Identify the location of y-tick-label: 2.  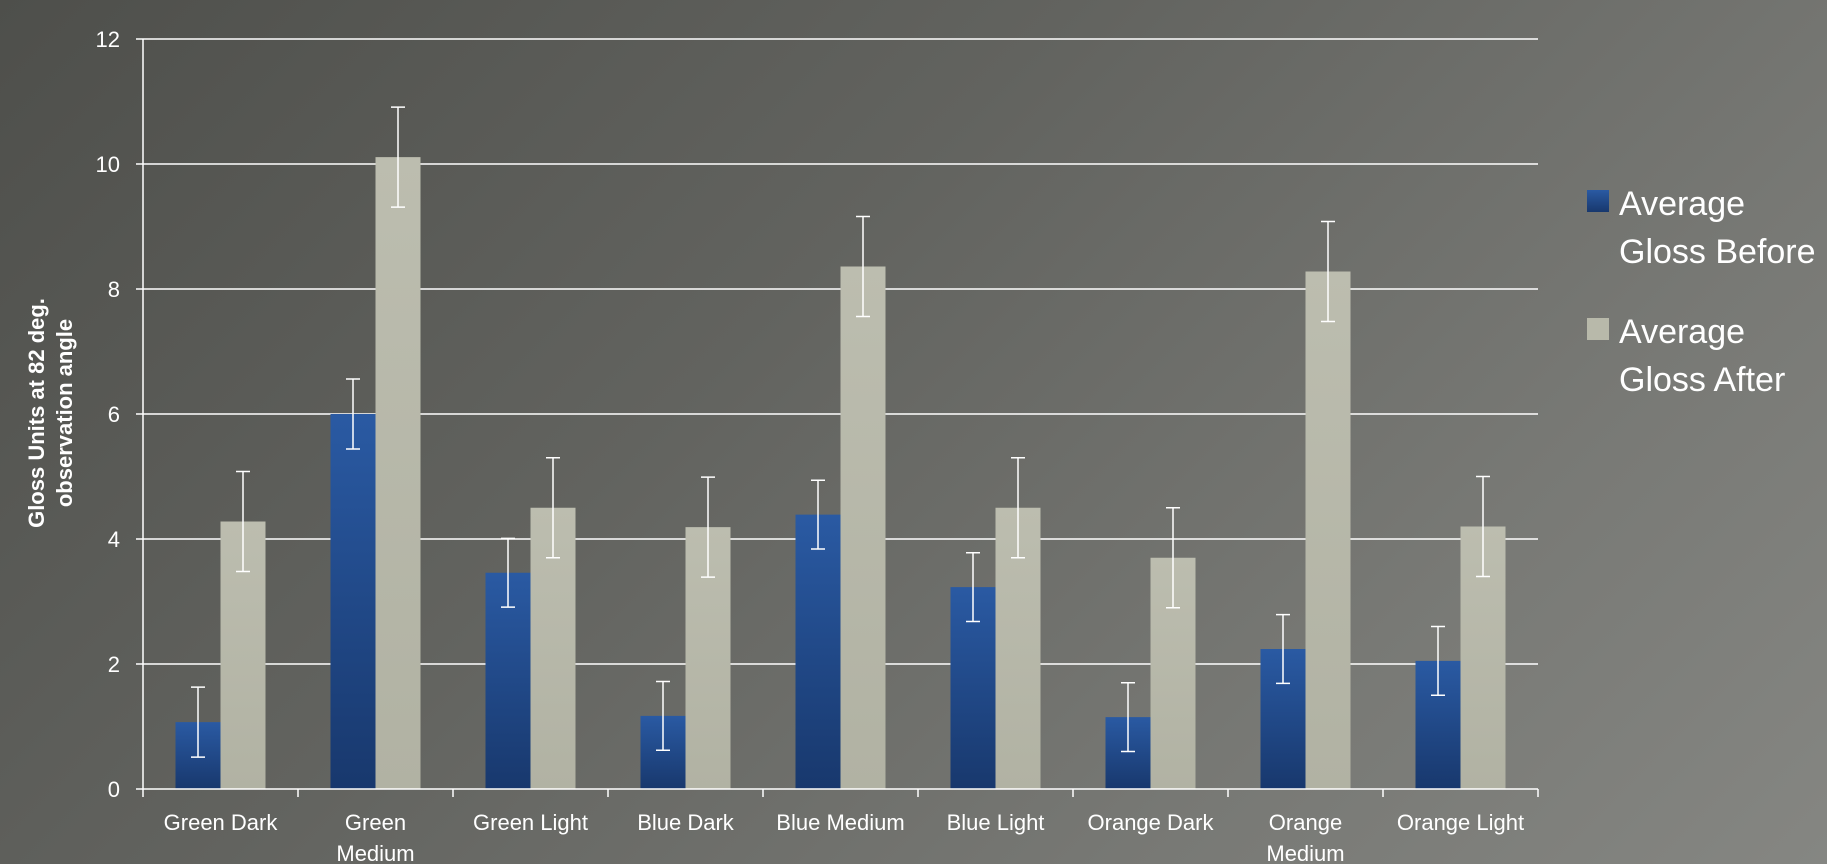
(114, 664).